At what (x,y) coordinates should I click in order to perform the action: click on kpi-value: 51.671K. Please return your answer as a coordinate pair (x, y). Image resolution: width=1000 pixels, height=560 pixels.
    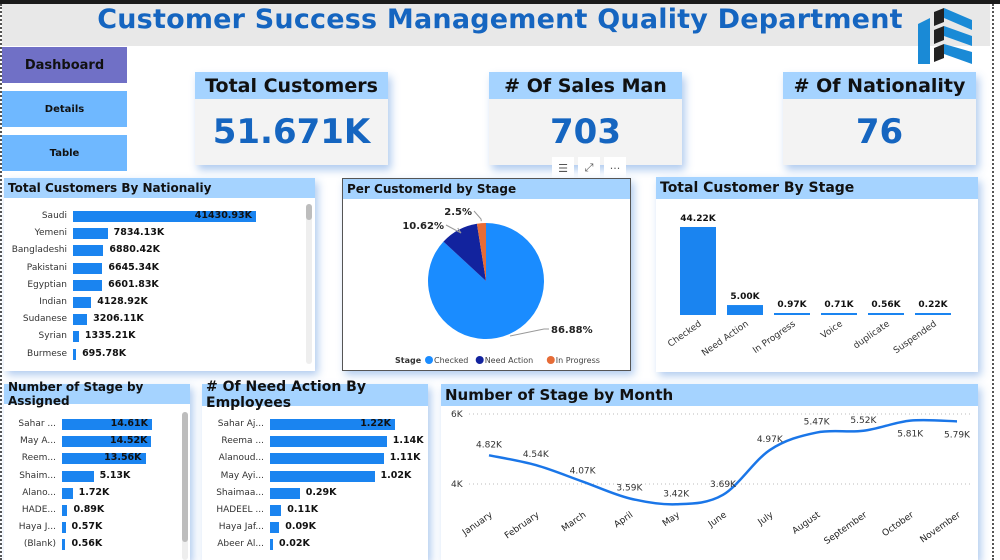
    Looking at the image, I should click on (291, 132).